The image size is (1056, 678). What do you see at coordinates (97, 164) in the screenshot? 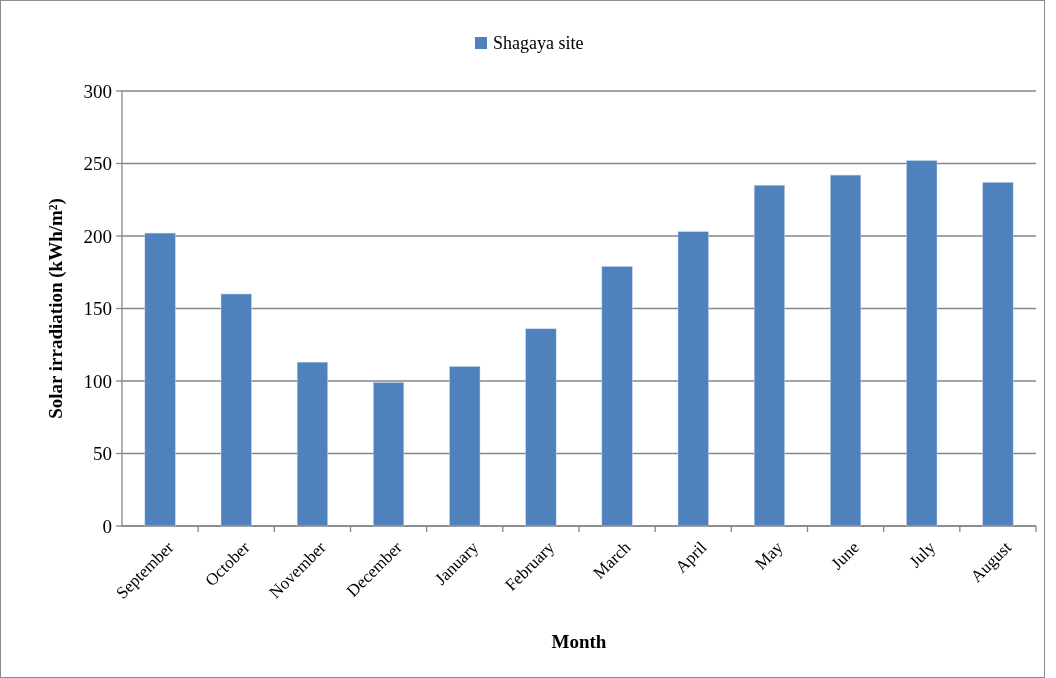
I see `y-tick-label: 250` at bounding box center [97, 164].